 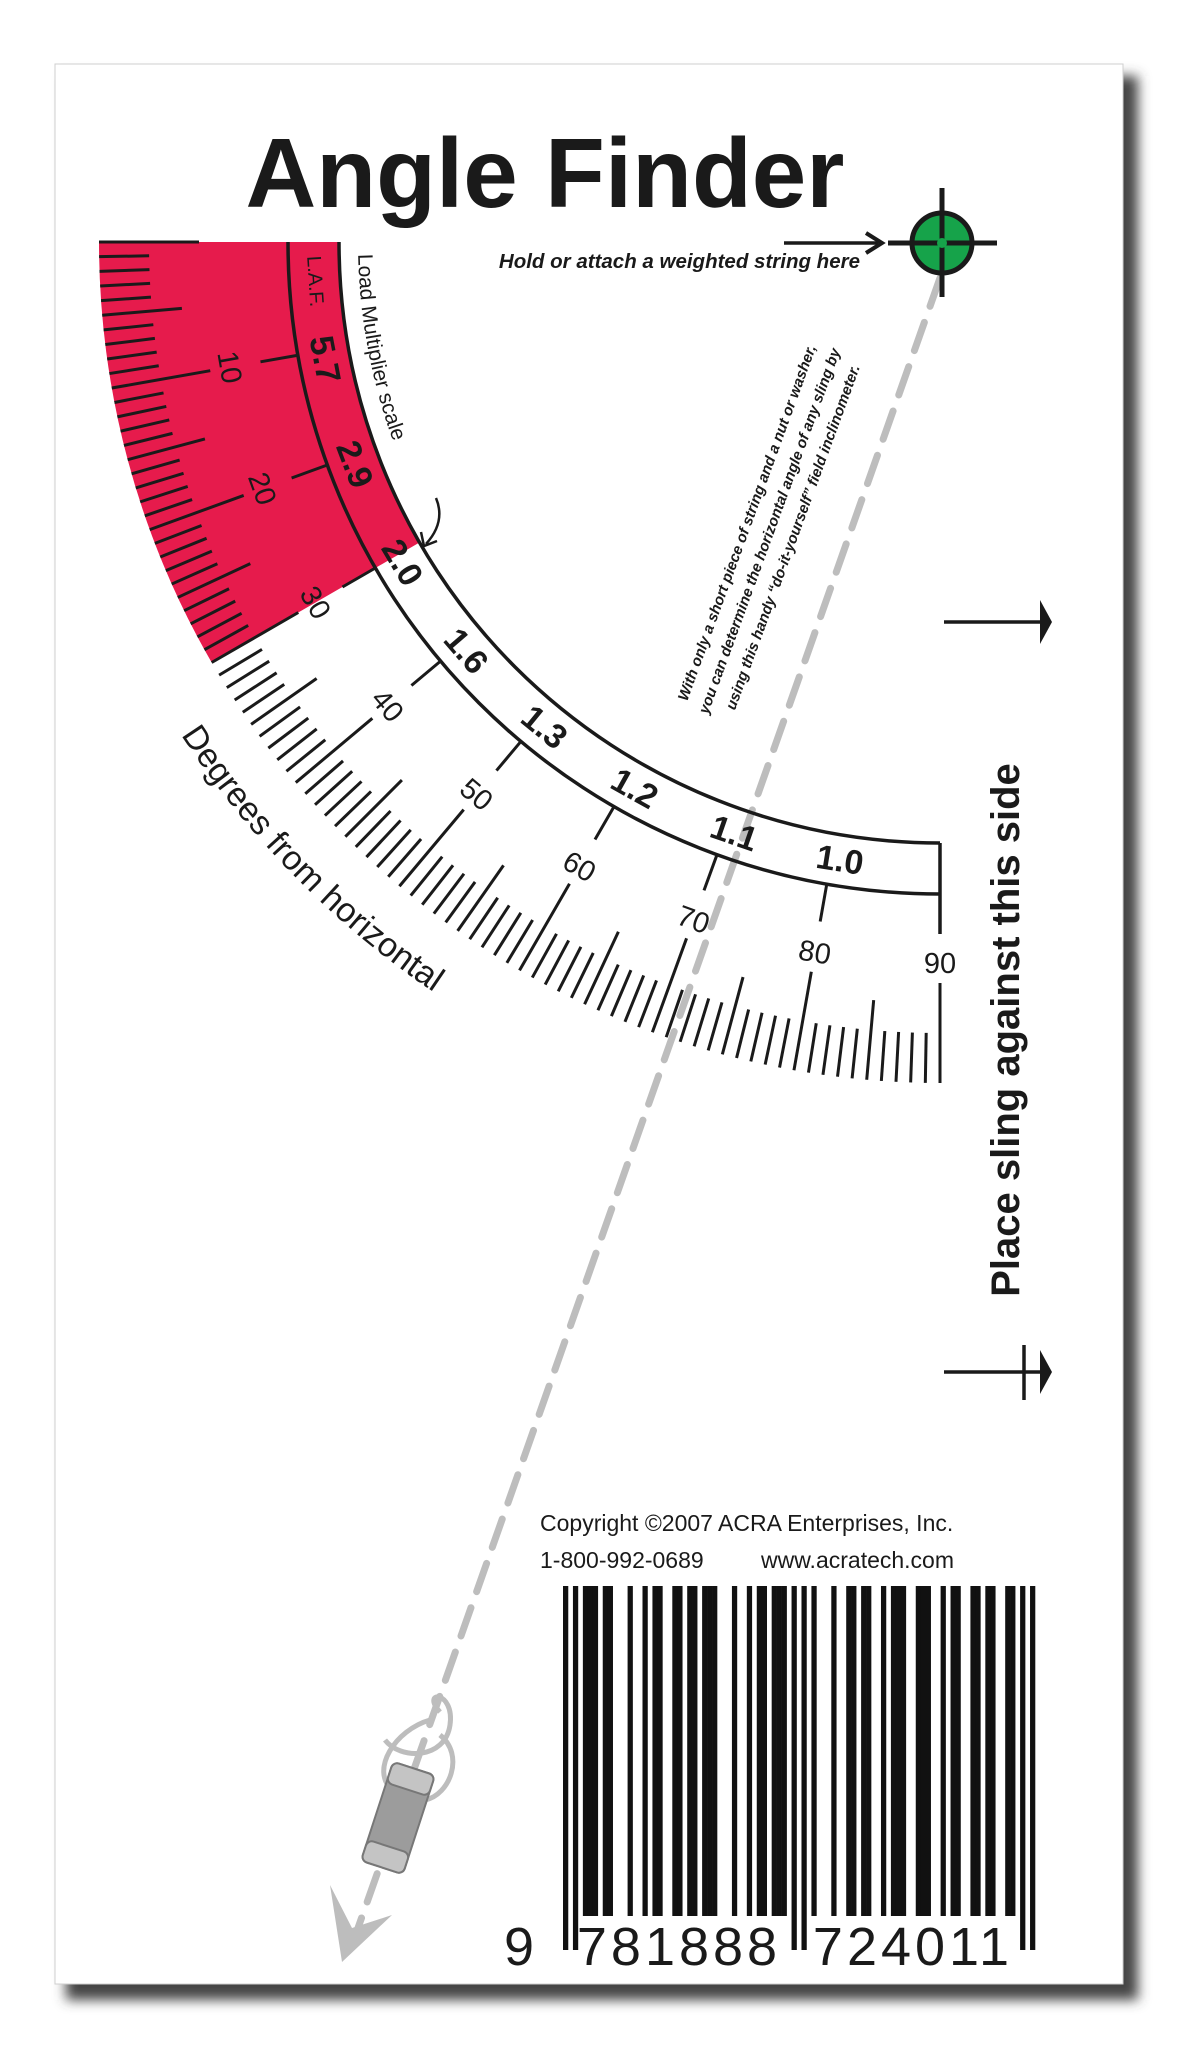 What do you see at coordinates (679, 1947) in the screenshot?
I see `barcode-left-digits: 781888` at bounding box center [679, 1947].